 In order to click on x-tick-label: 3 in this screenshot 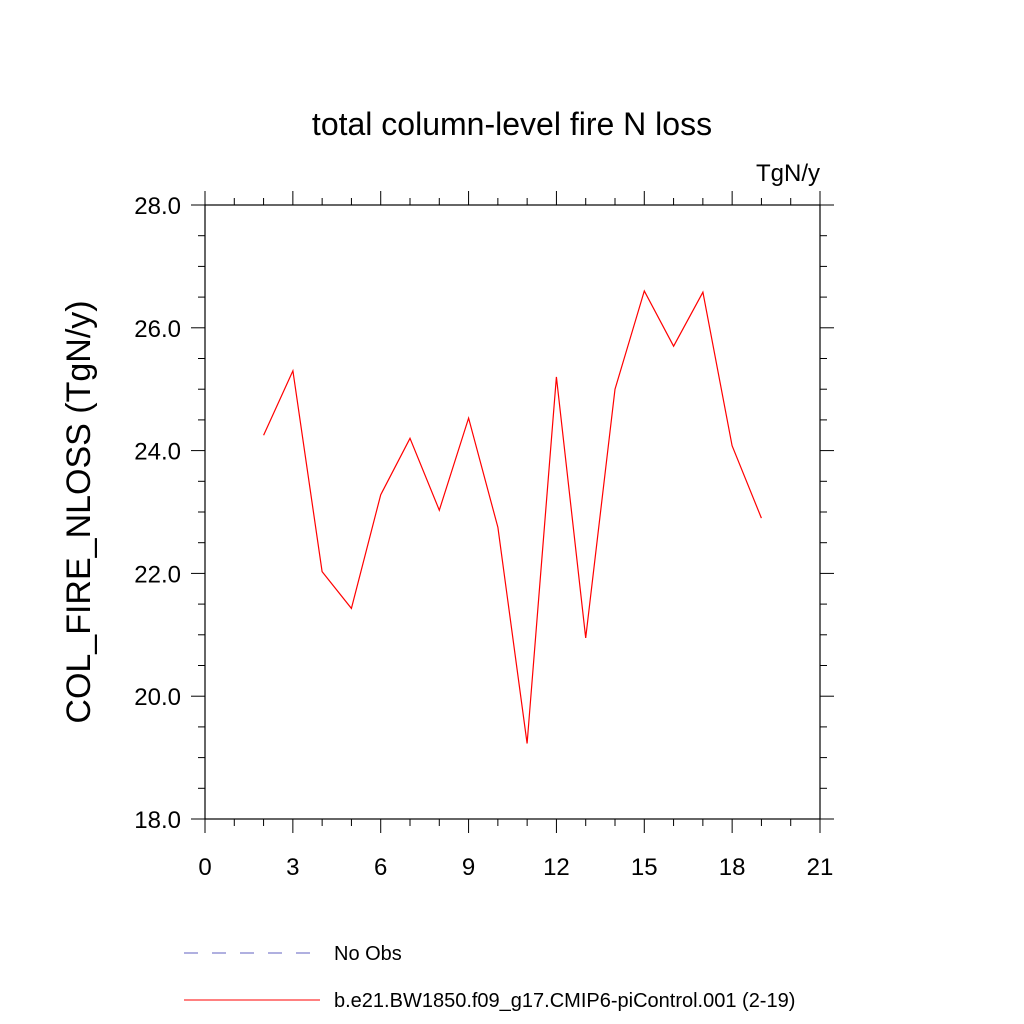, I will do `click(292, 867)`.